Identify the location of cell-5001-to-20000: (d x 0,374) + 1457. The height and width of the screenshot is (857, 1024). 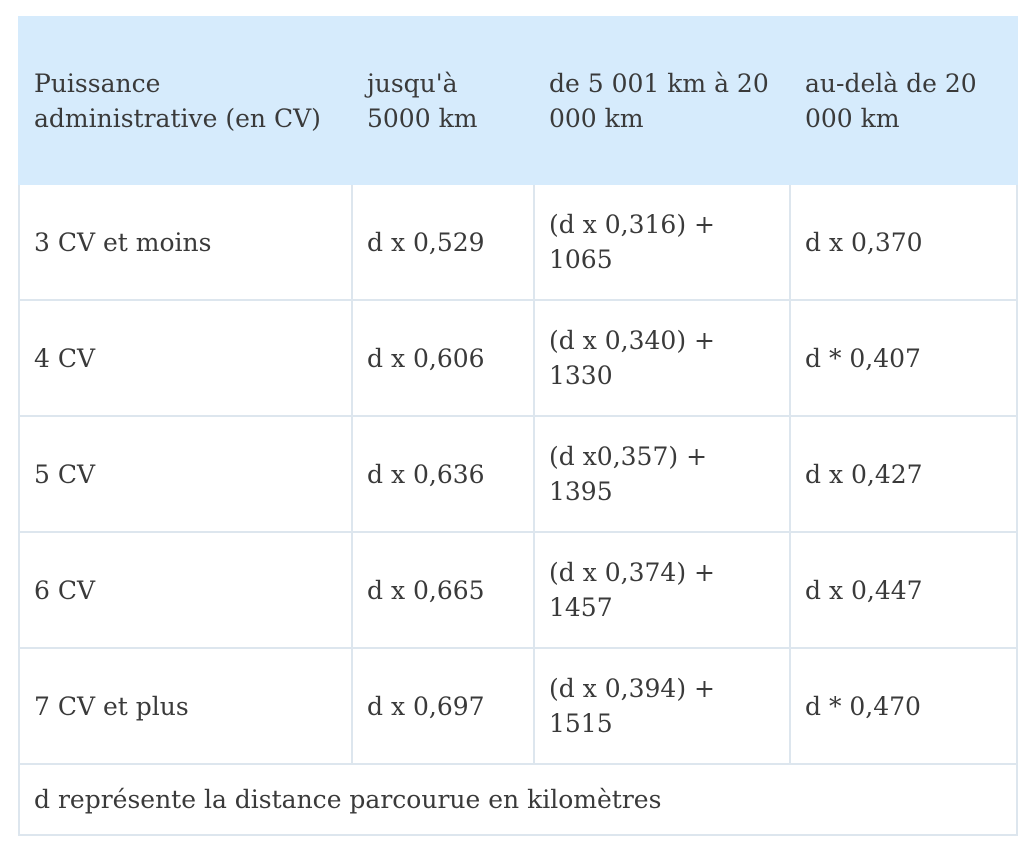
(662, 590).